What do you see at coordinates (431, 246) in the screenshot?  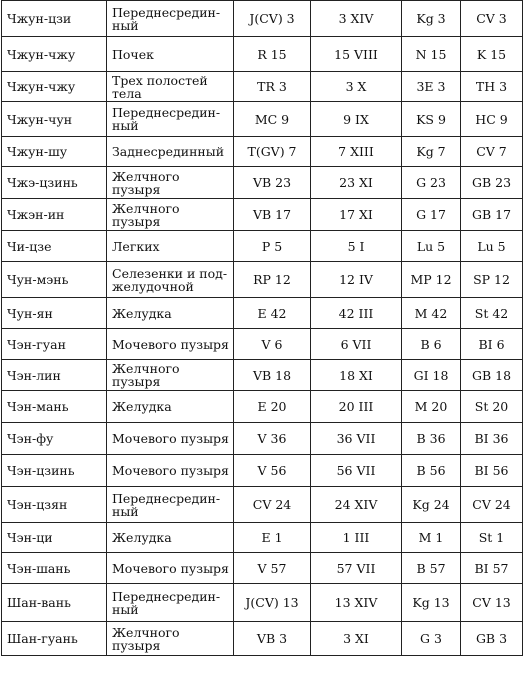 I see `code-german-cell: Lu 5` at bounding box center [431, 246].